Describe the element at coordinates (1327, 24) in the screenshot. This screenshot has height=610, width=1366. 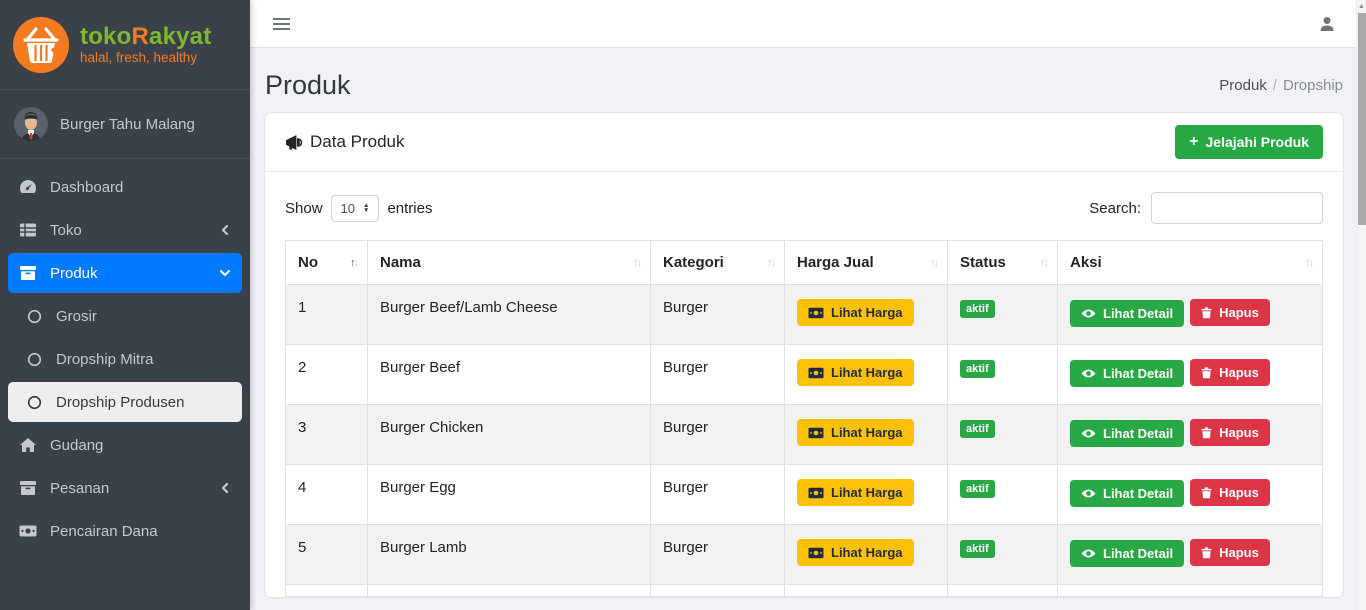
I see `user-icon` at that location.